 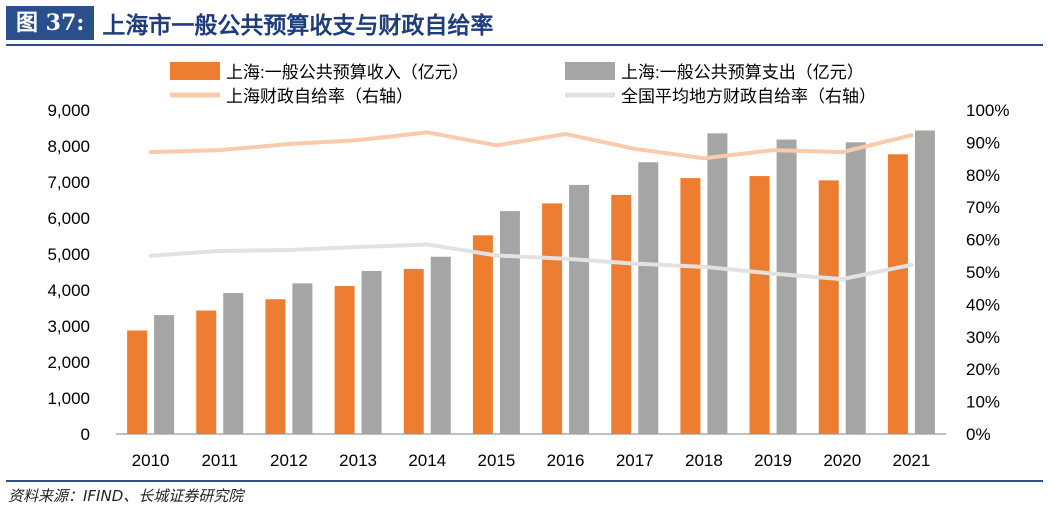 What do you see at coordinates (151, 460) in the screenshot?
I see `x-tick-label: 2010` at bounding box center [151, 460].